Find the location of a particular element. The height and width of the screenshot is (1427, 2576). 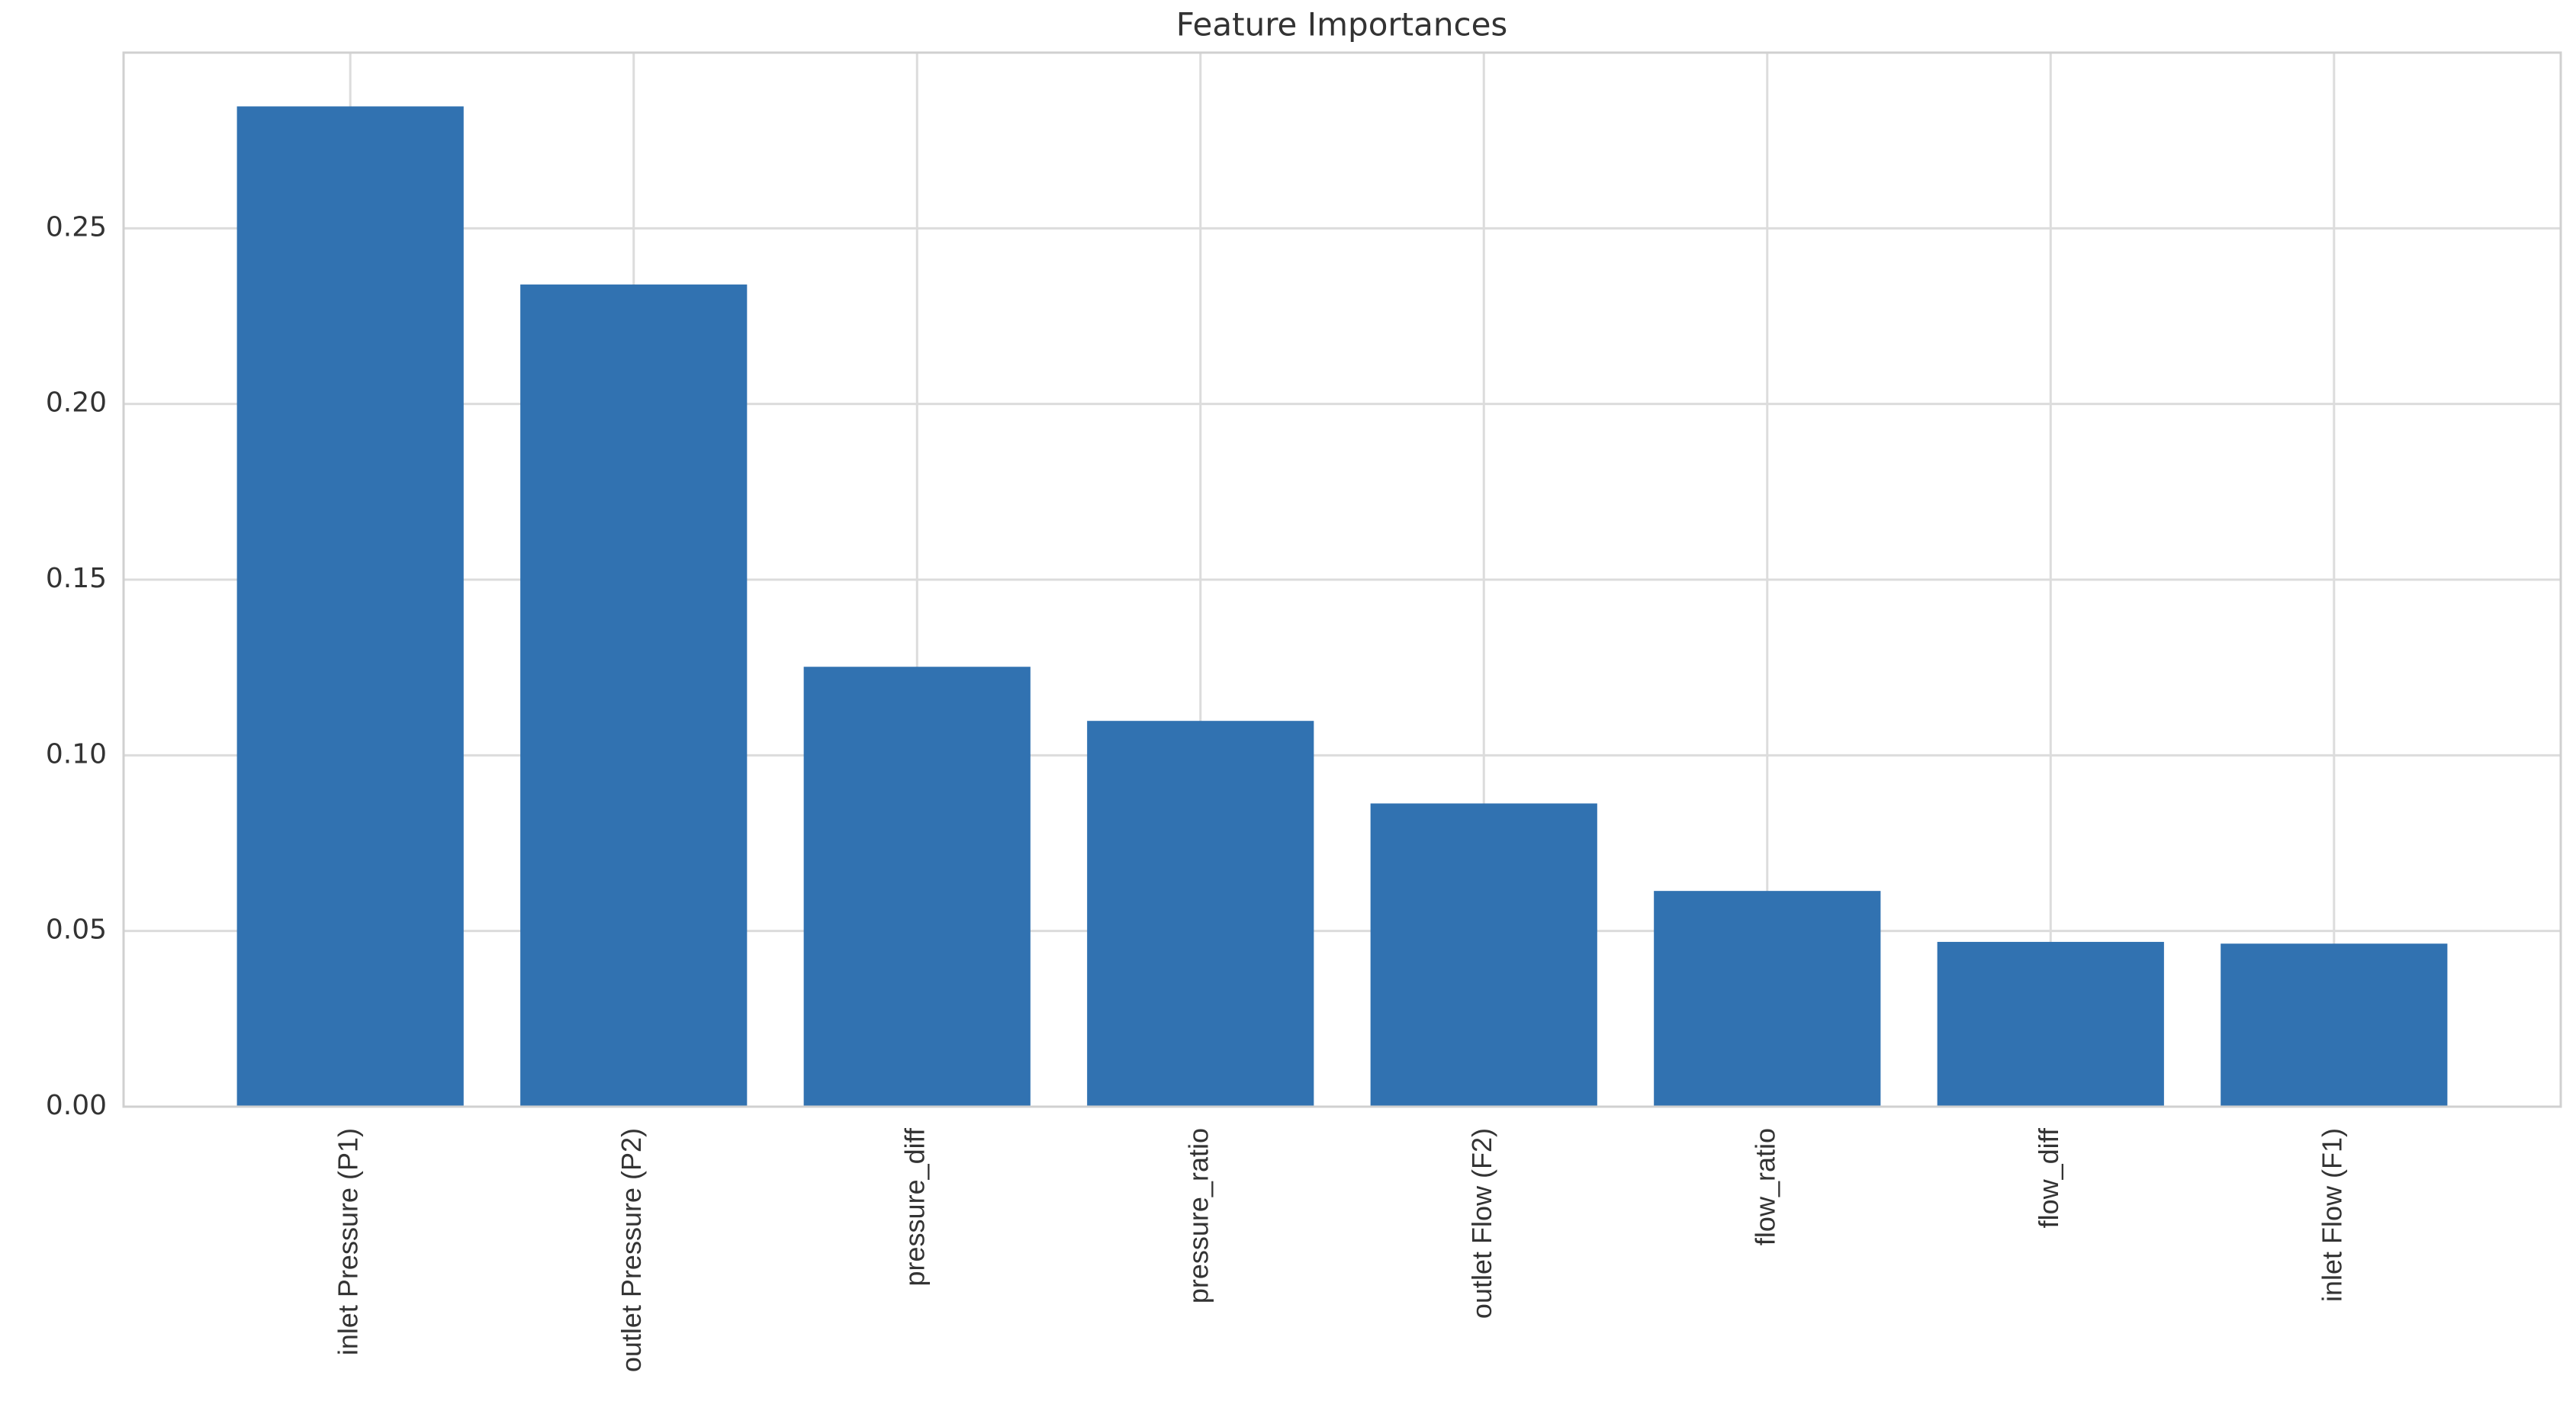

y-tick-label: 0.25 is located at coordinates (76, 227).